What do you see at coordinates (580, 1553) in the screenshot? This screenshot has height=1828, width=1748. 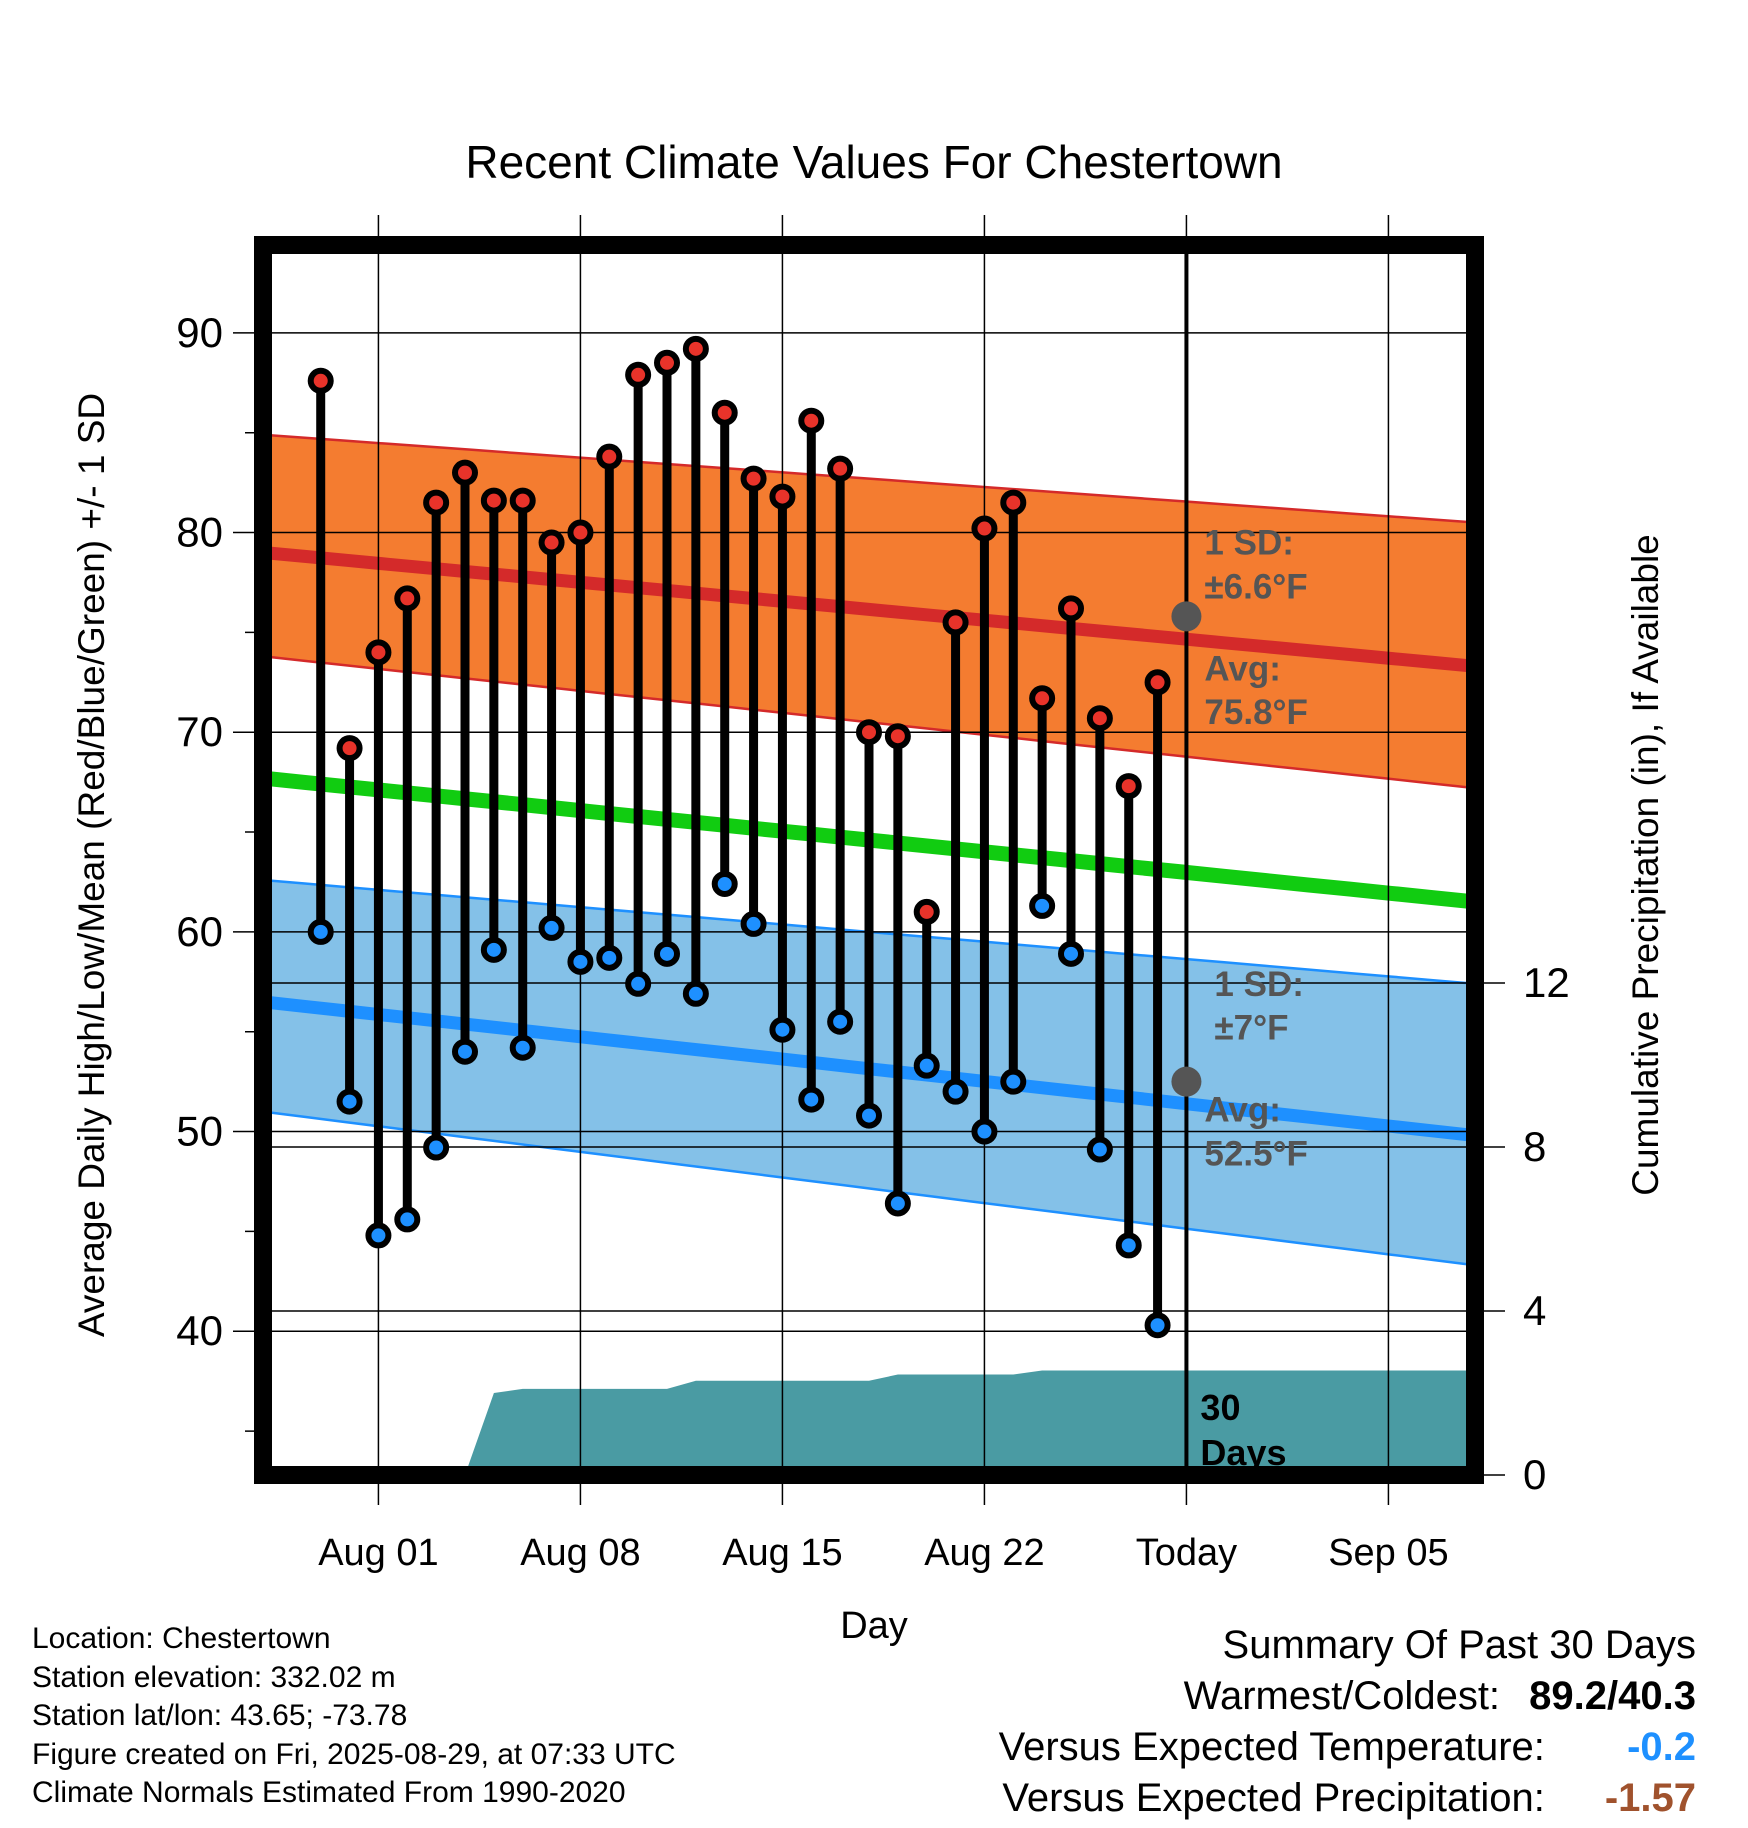 I see `x-tick-label: Aug 08` at bounding box center [580, 1553].